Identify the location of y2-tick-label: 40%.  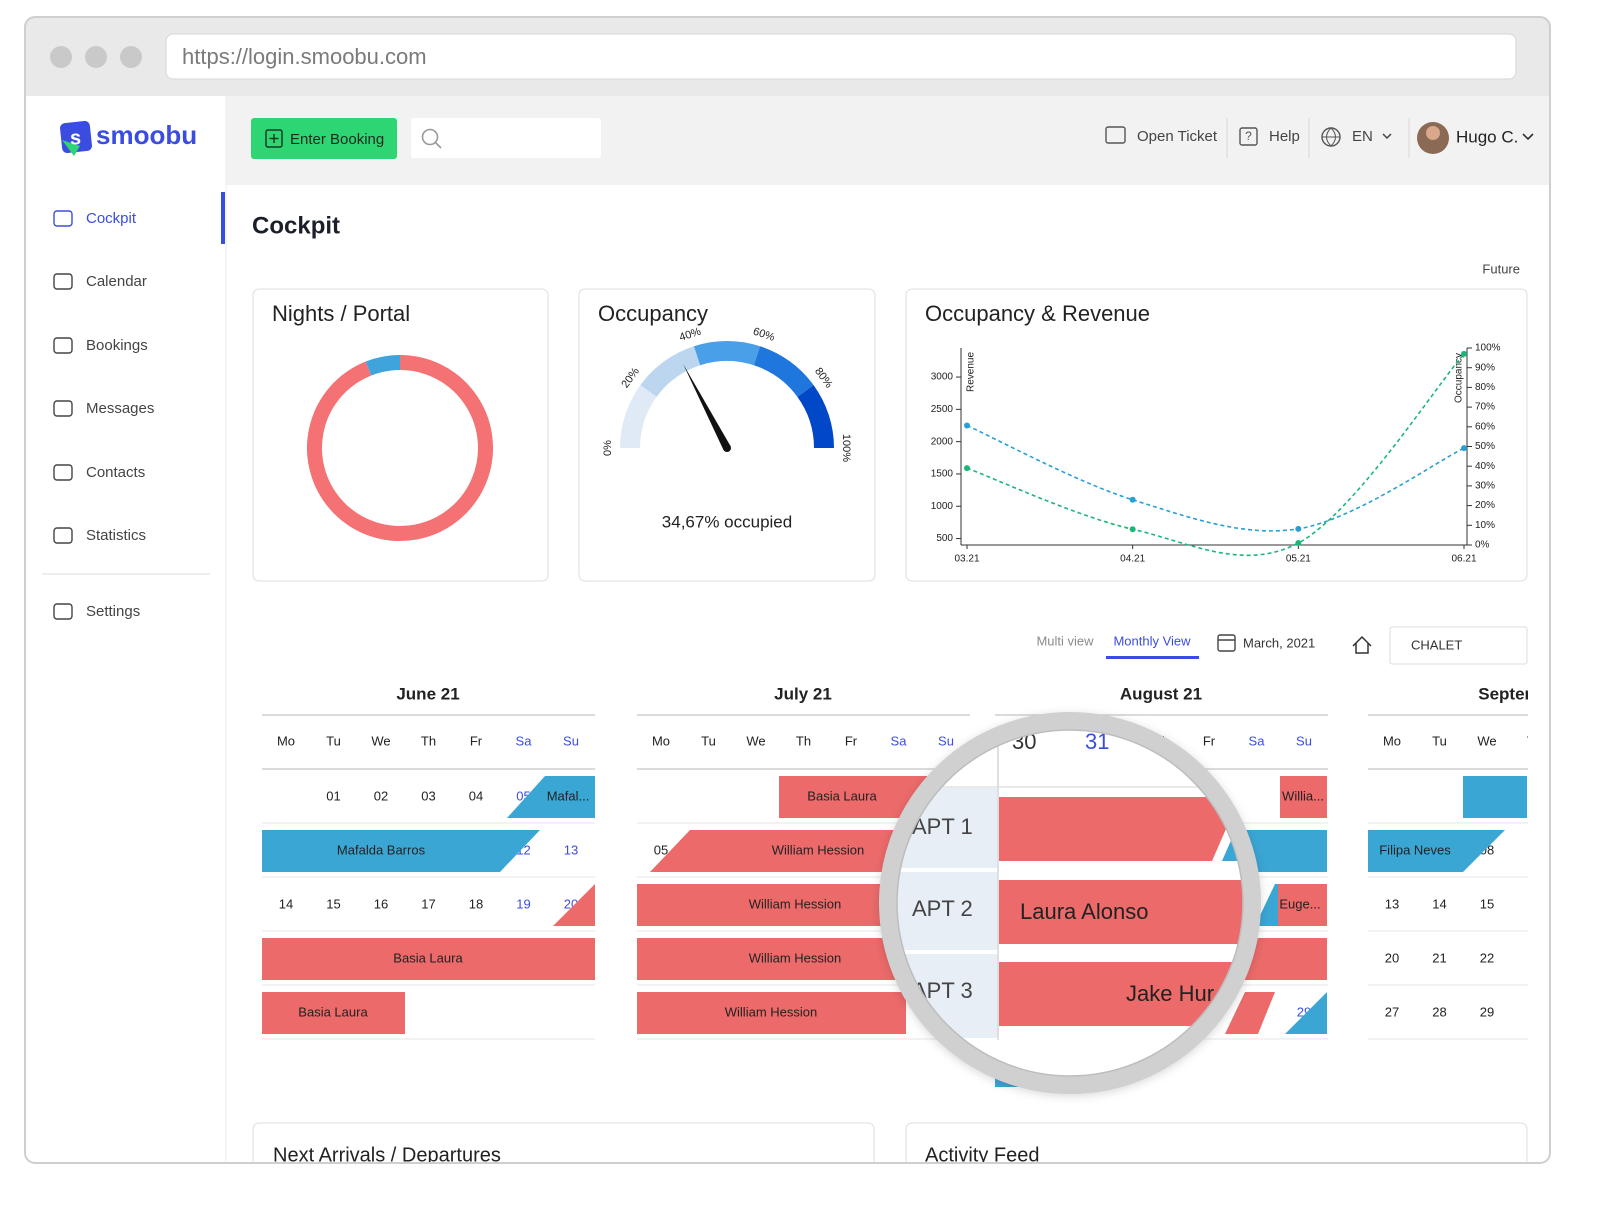
(1485, 466).